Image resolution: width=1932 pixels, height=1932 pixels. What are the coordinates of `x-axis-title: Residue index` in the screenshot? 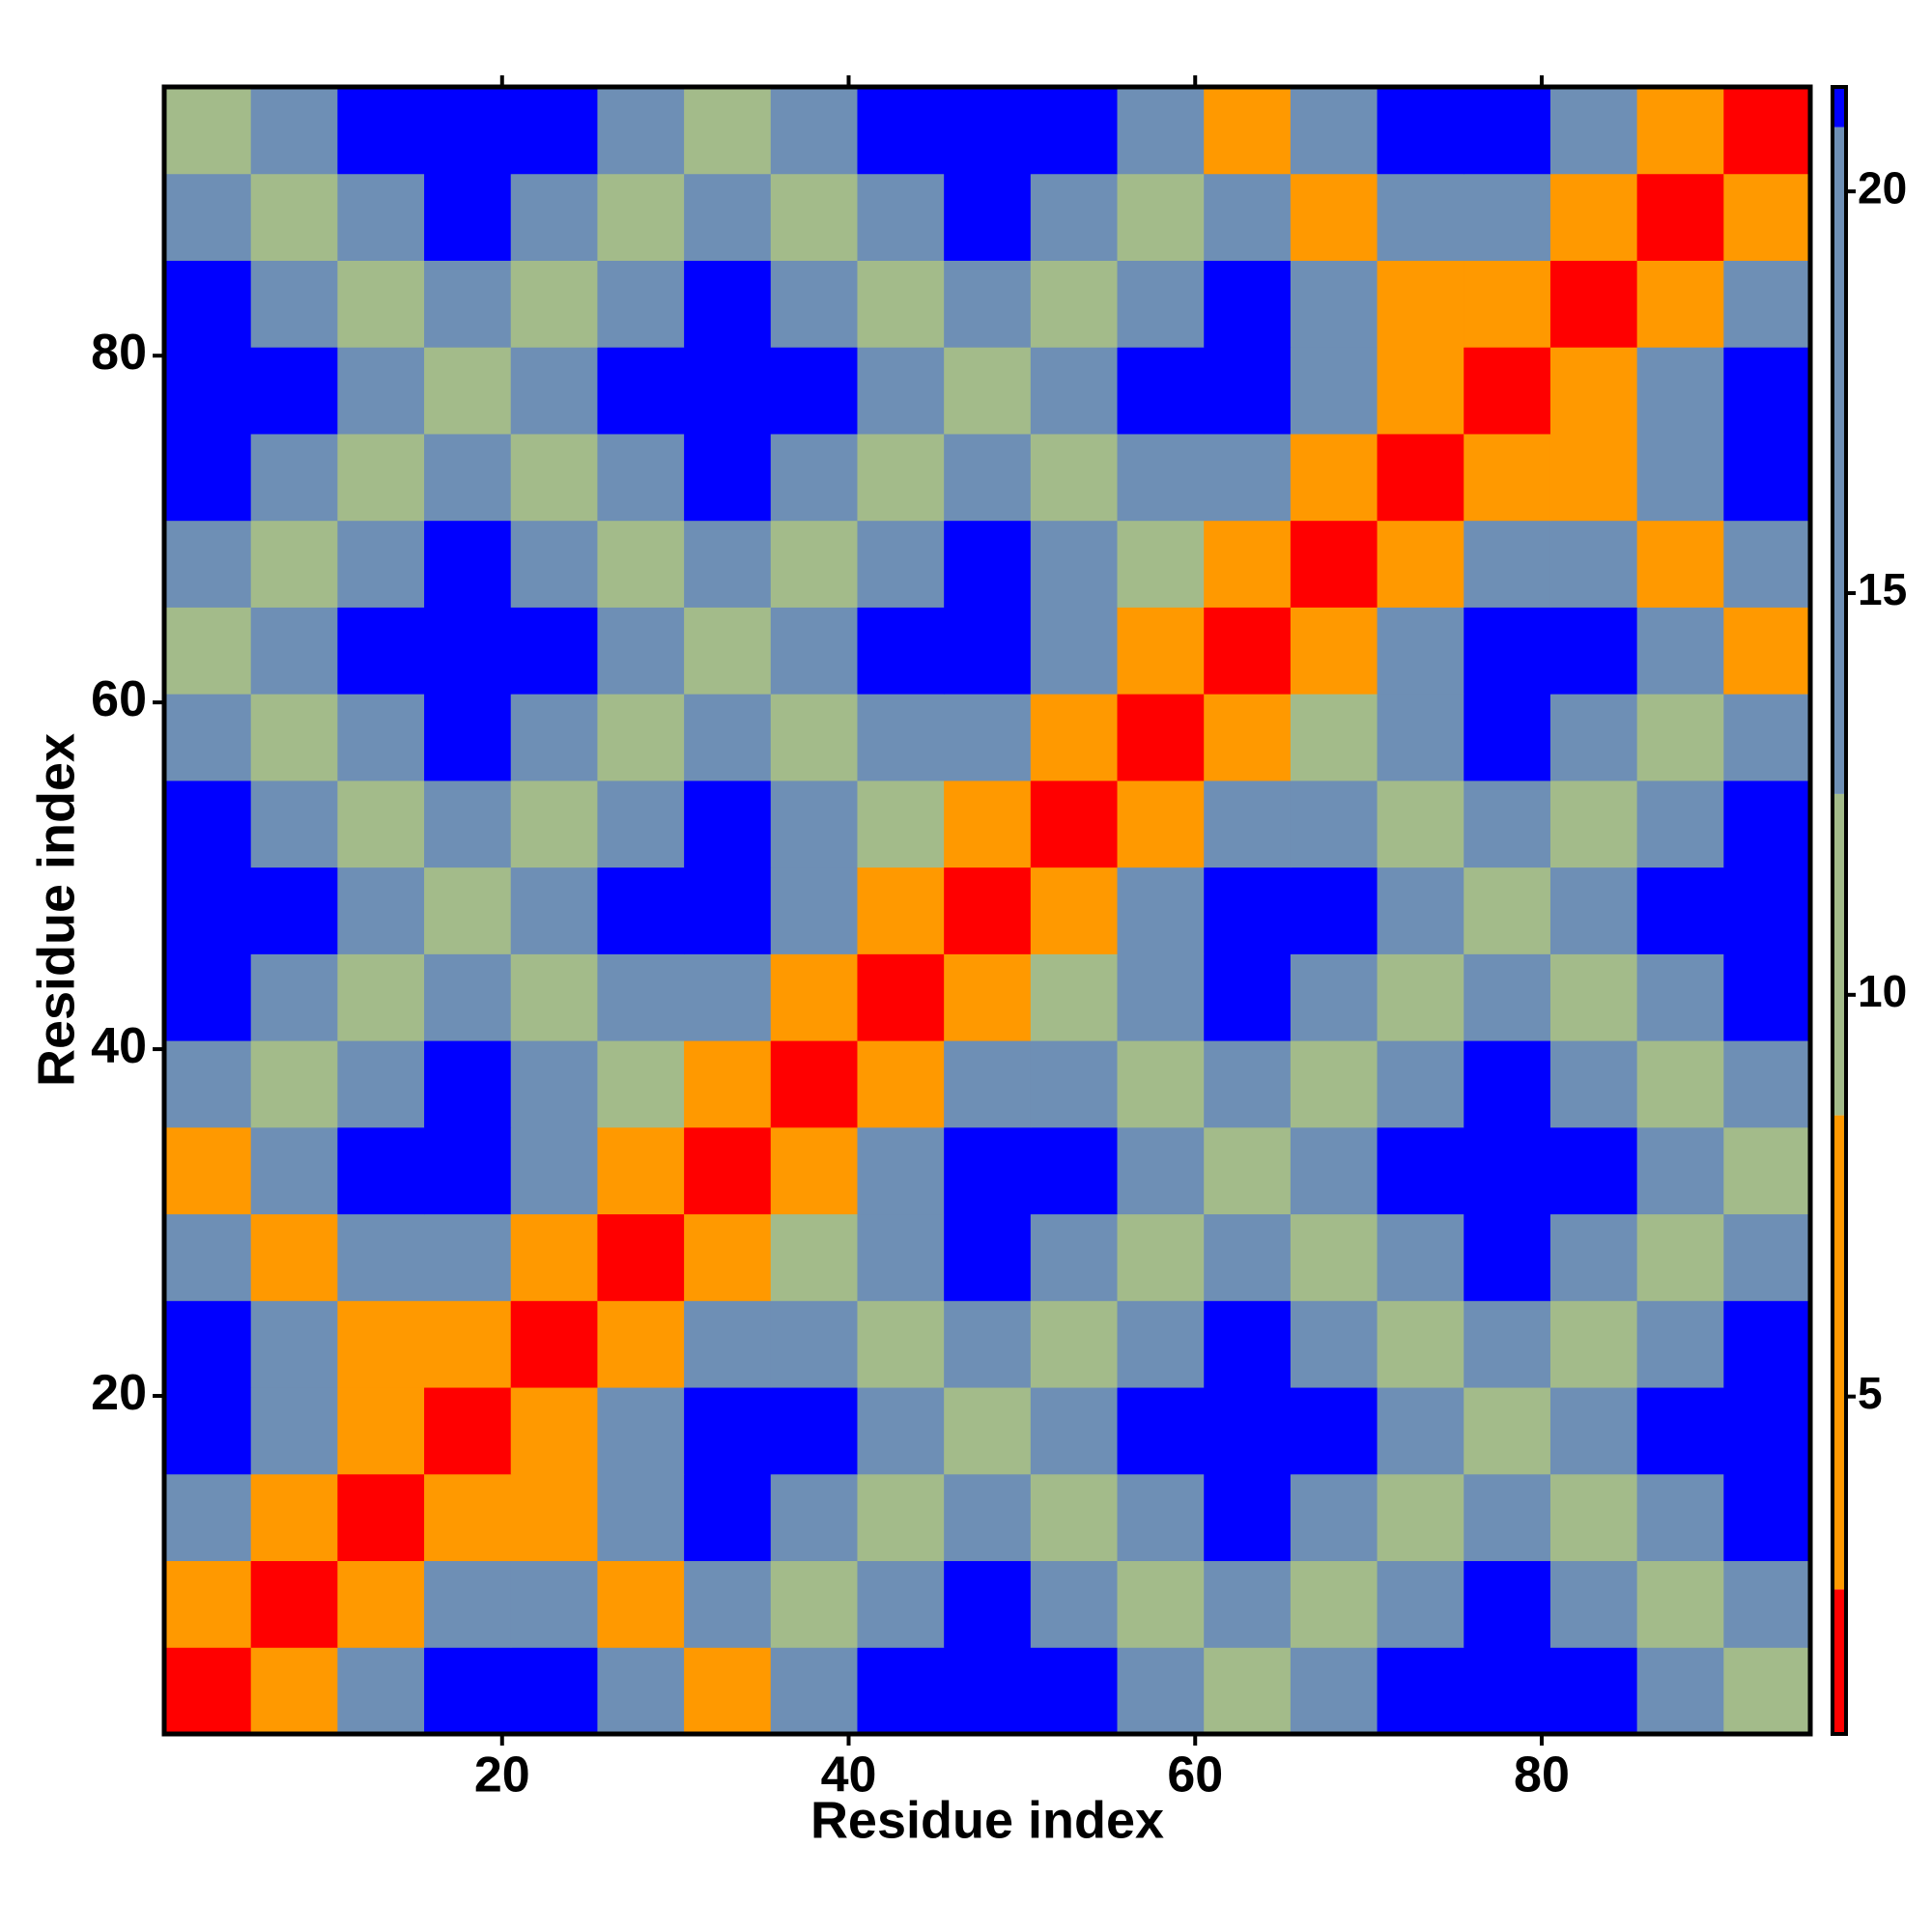 It's located at (987, 1820).